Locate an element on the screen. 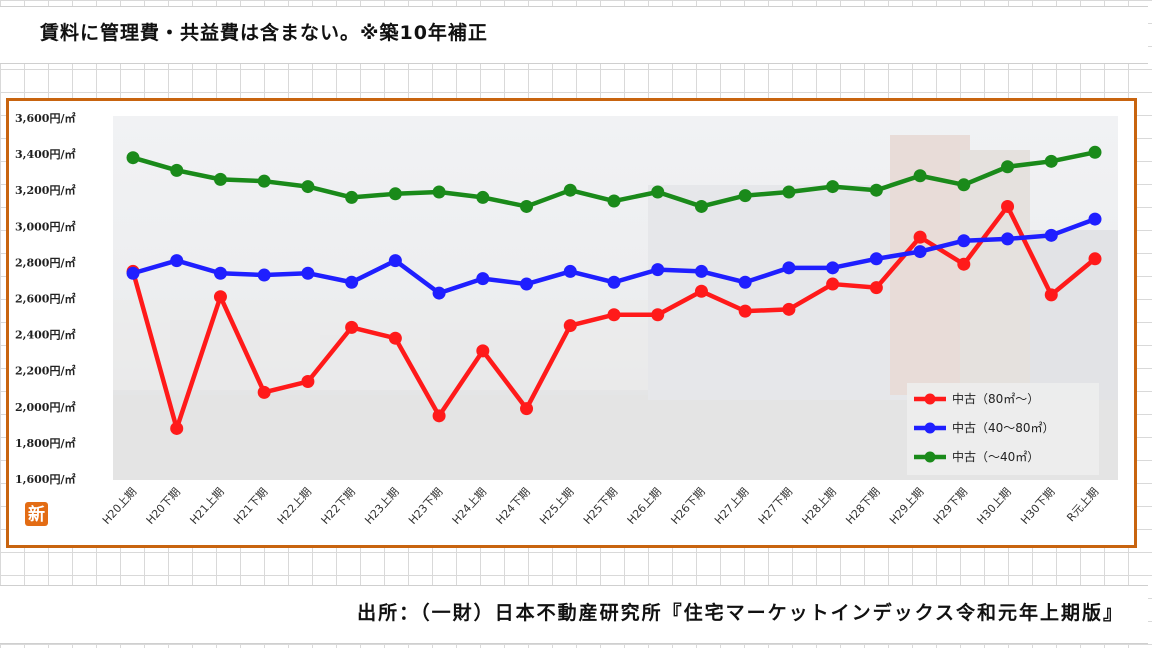  x-tick-label: H28上期 is located at coordinates (819, 506).